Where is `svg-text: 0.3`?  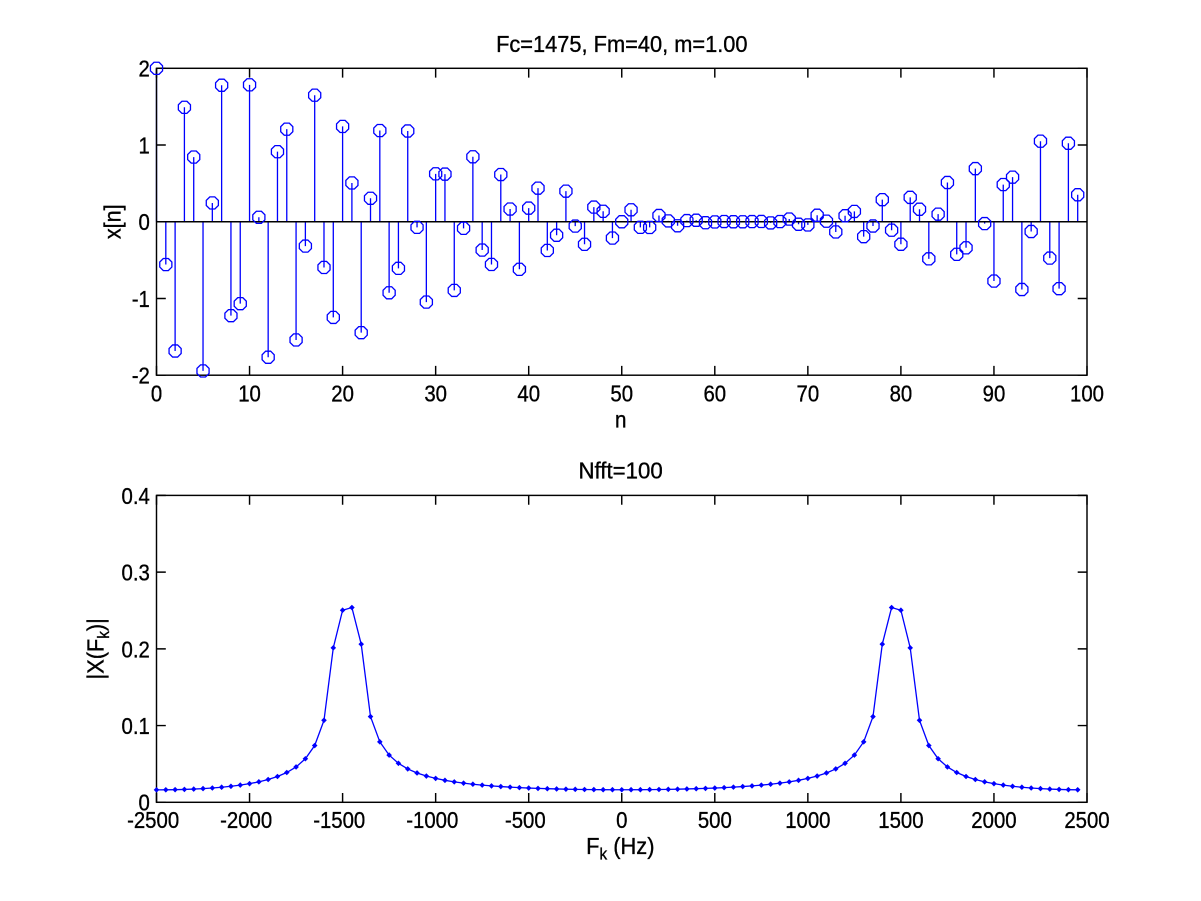
svg-text: 0.3 is located at coordinates (136, 572).